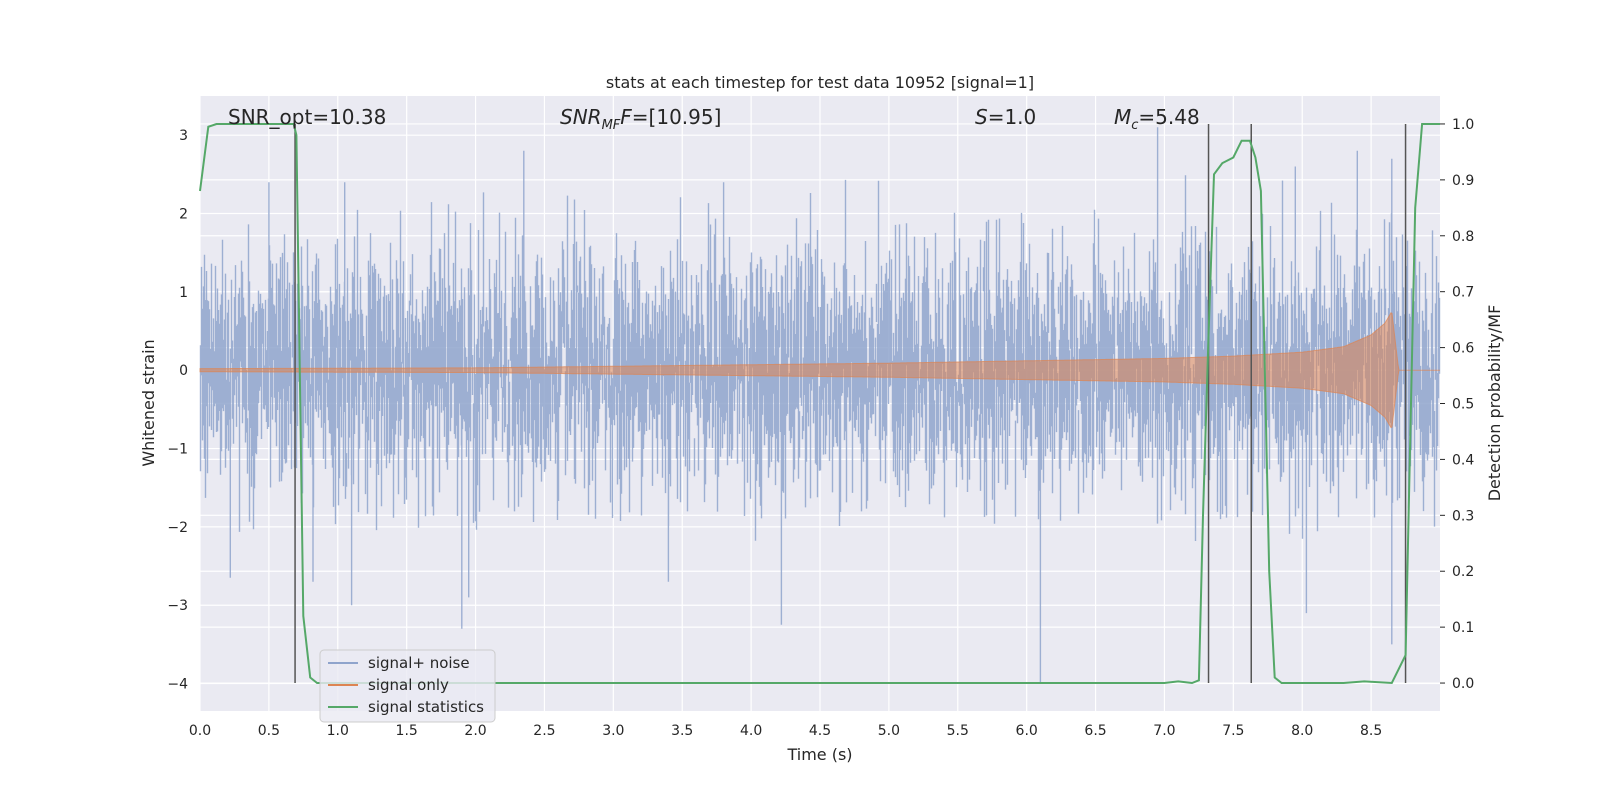  I want to click on annotation-mc: Mc=5.48, so click(1157, 119).